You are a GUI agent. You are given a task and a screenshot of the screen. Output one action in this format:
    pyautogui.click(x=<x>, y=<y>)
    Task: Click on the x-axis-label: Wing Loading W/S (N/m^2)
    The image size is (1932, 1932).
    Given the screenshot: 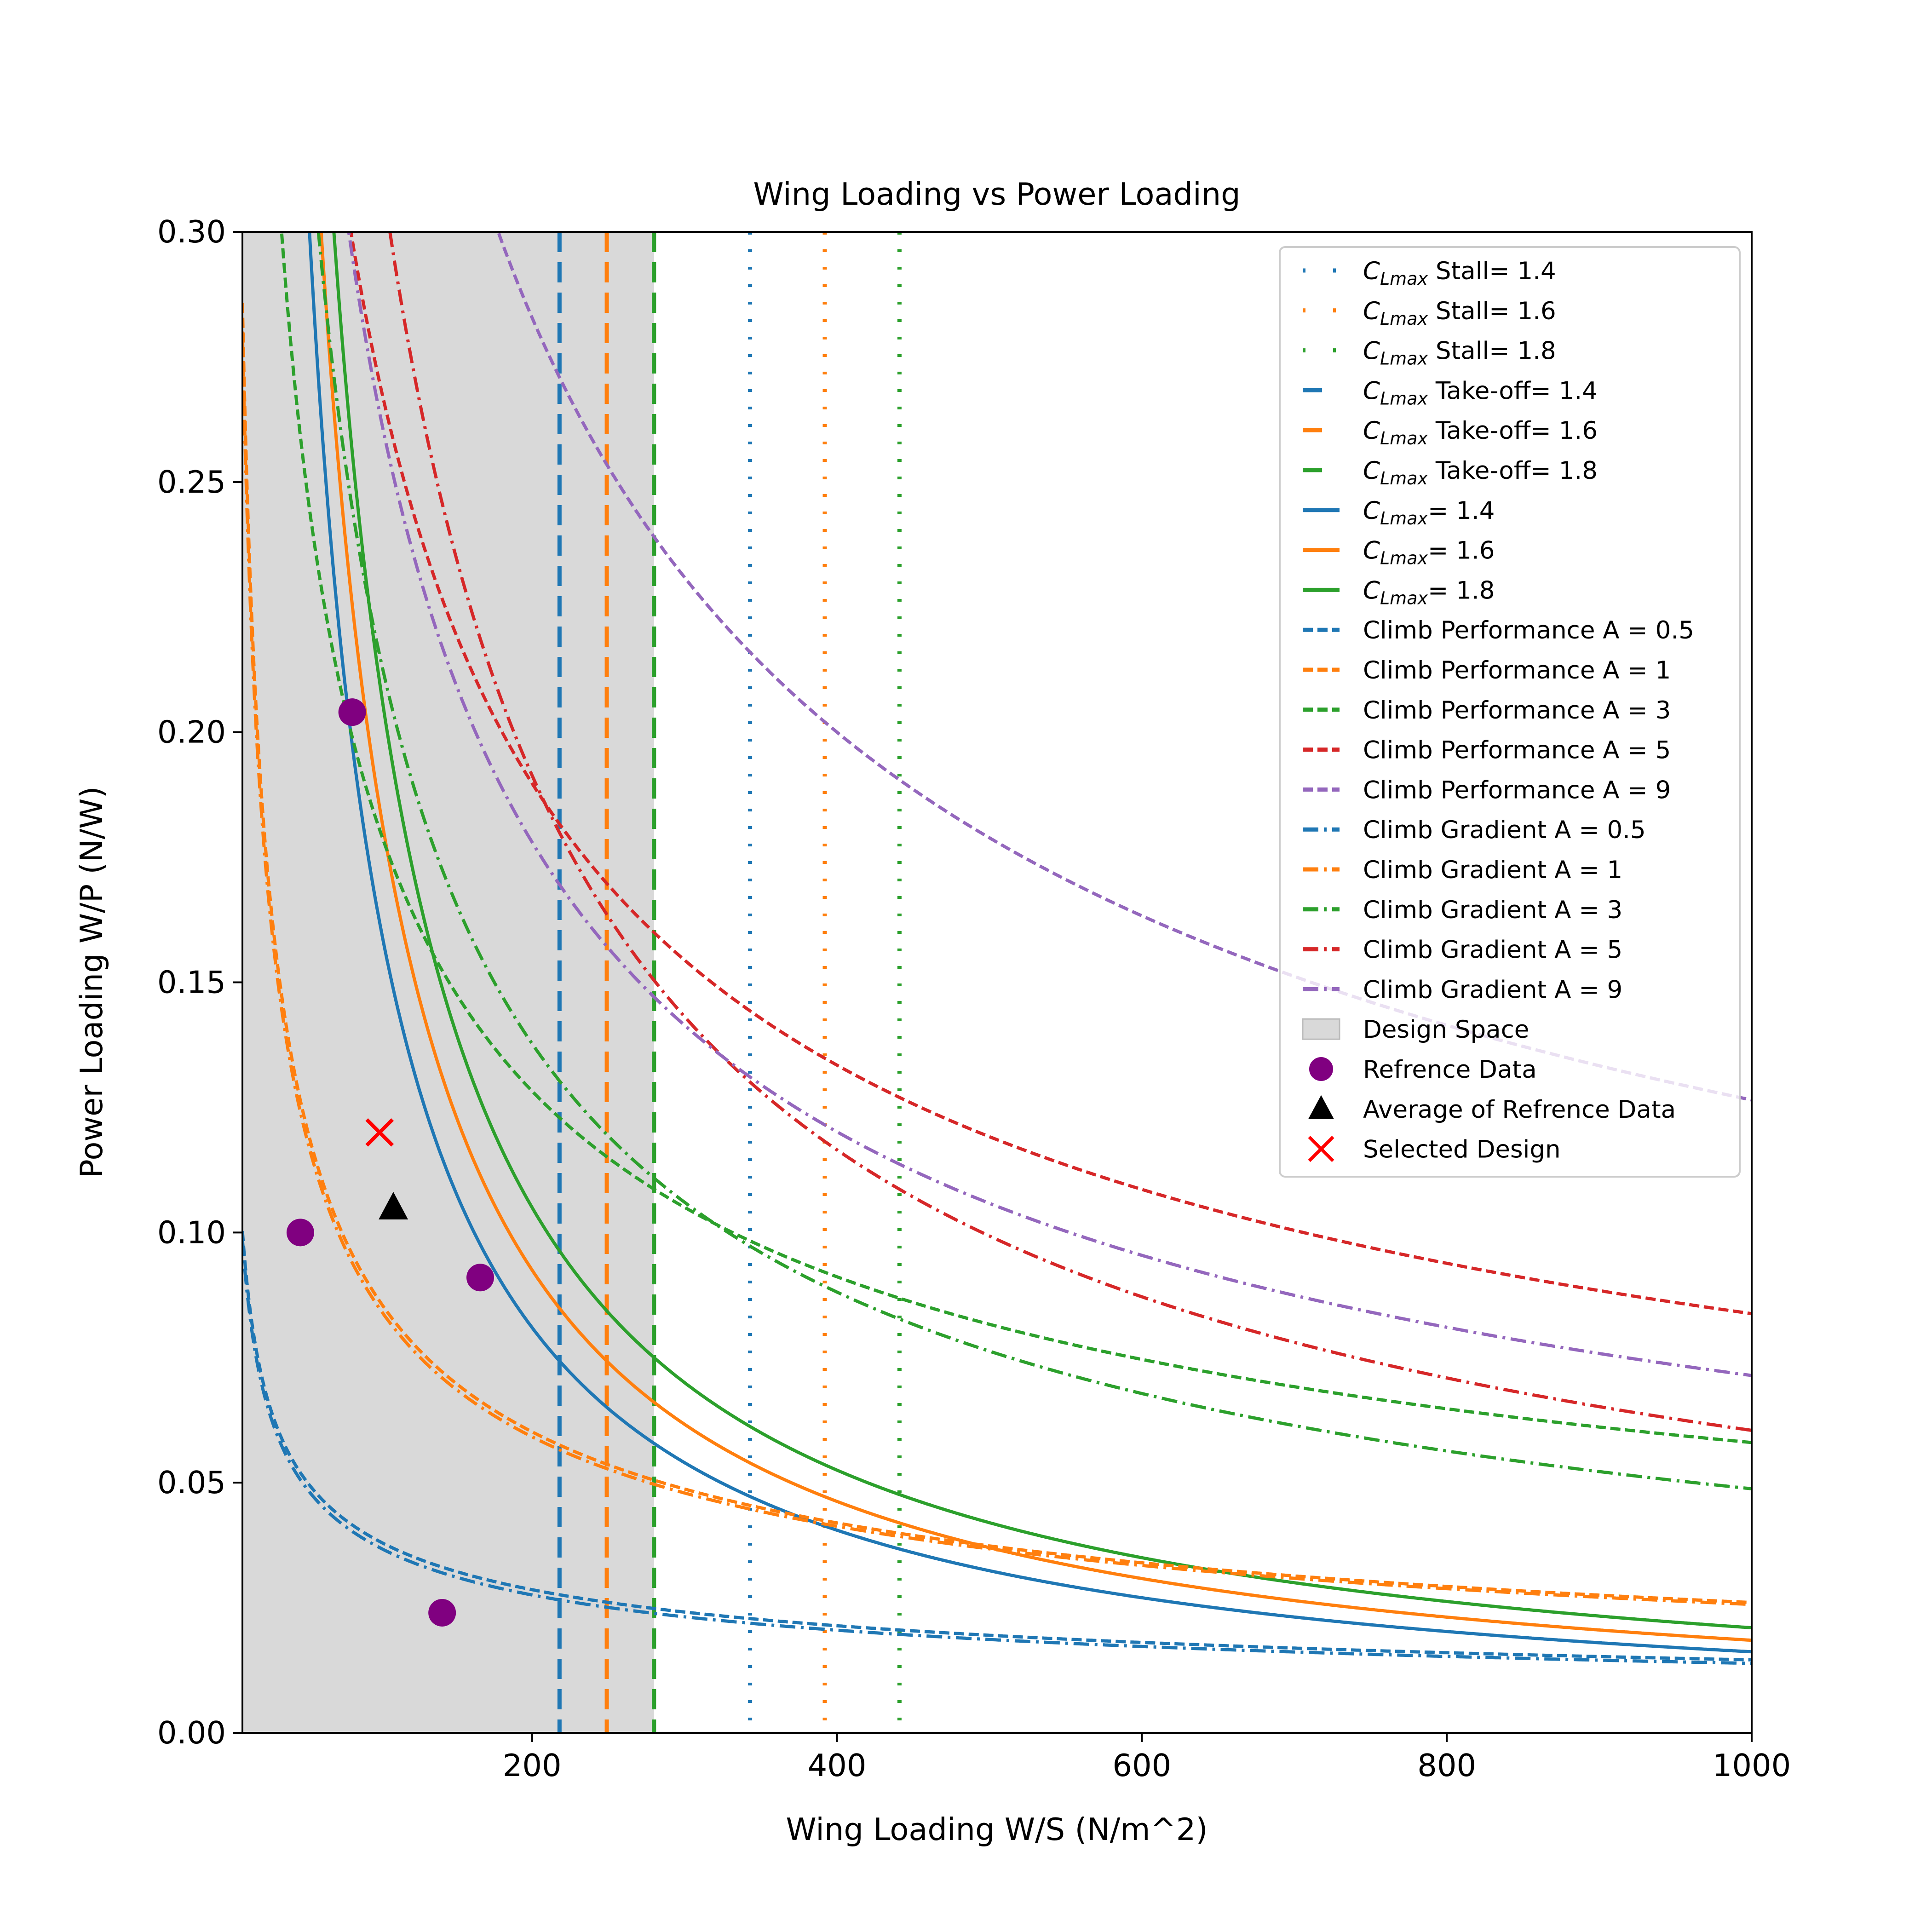 What is the action you would take?
    pyautogui.click(x=997, y=1829)
    